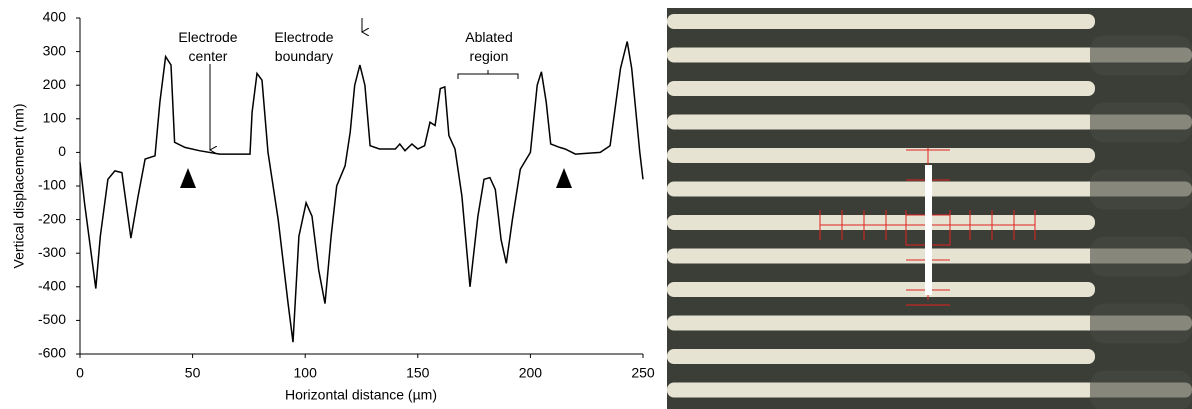 The height and width of the screenshot is (409, 1192). What do you see at coordinates (418, 373) in the screenshot?
I see `x-tick-label: 150` at bounding box center [418, 373].